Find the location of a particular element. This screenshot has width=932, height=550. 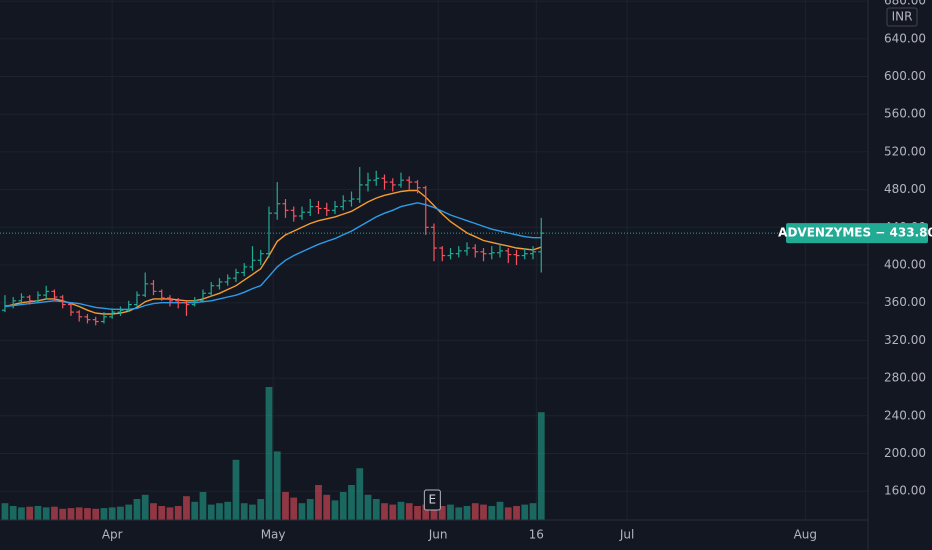

y-tick-label: 280.00 is located at coordinates (905, 378).